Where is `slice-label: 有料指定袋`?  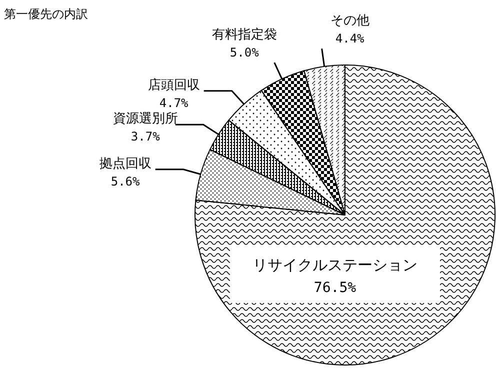 slice-label: 有料指定袋 is located at coordinates (244, 35).